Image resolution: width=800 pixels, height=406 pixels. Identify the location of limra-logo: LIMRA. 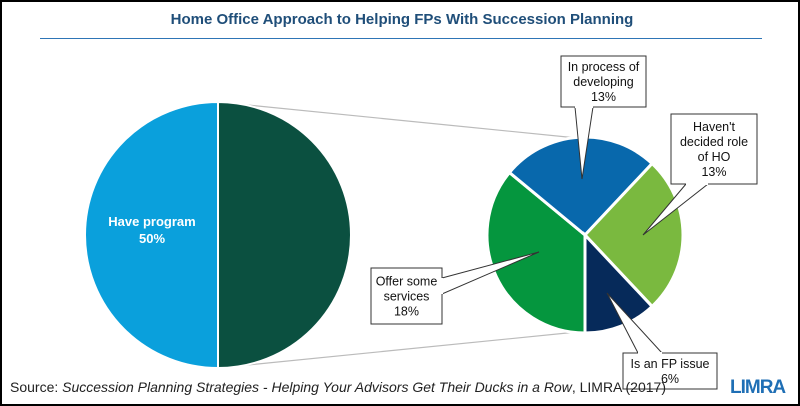
(758, 387).